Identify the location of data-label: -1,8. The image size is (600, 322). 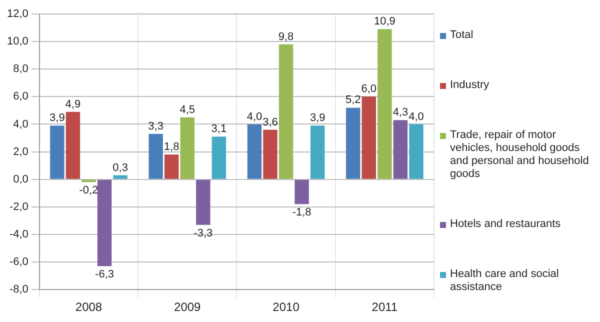
(302, 212).